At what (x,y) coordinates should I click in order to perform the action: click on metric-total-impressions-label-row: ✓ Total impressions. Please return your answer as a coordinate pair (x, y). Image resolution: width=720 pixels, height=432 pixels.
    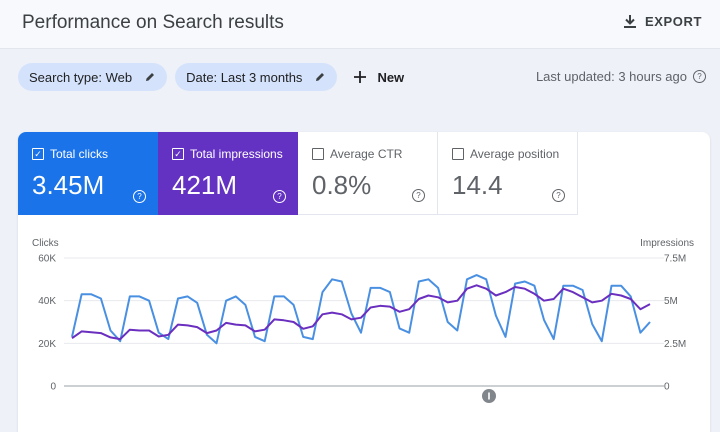
    Looking at the image, I should click on (227, 154).